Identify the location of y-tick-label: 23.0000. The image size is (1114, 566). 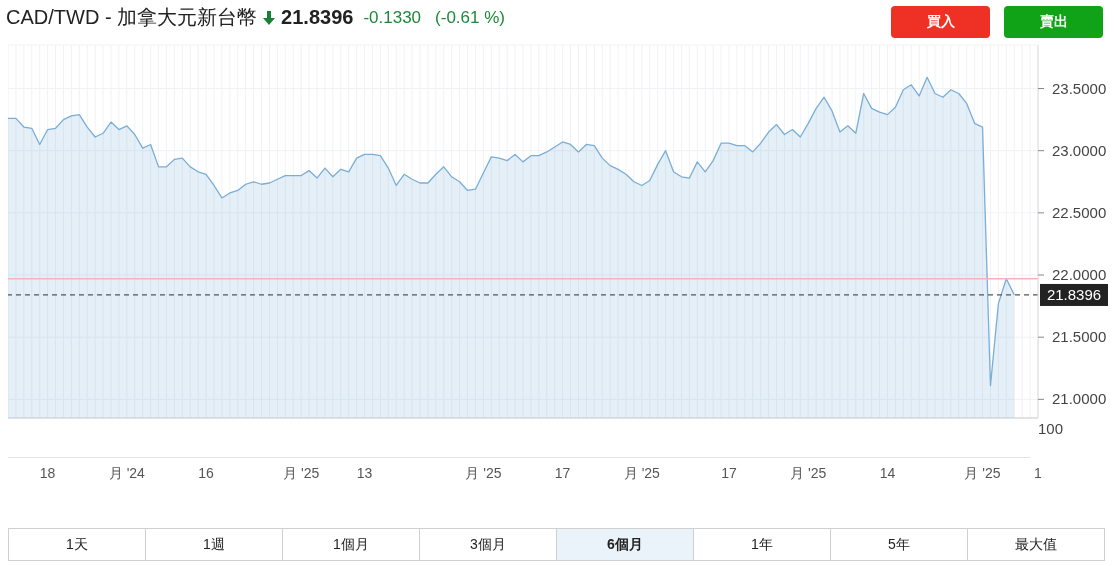
(1079, 150).